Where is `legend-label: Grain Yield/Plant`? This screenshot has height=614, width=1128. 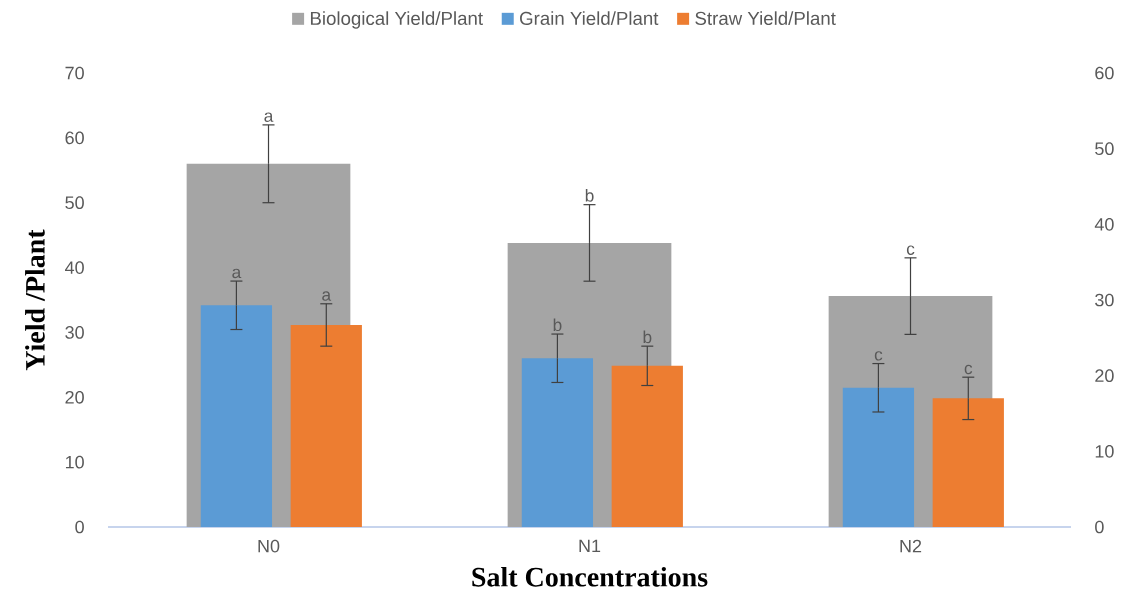
legend-label: Grain Yield/Plant is located at coordinates (589, 18).